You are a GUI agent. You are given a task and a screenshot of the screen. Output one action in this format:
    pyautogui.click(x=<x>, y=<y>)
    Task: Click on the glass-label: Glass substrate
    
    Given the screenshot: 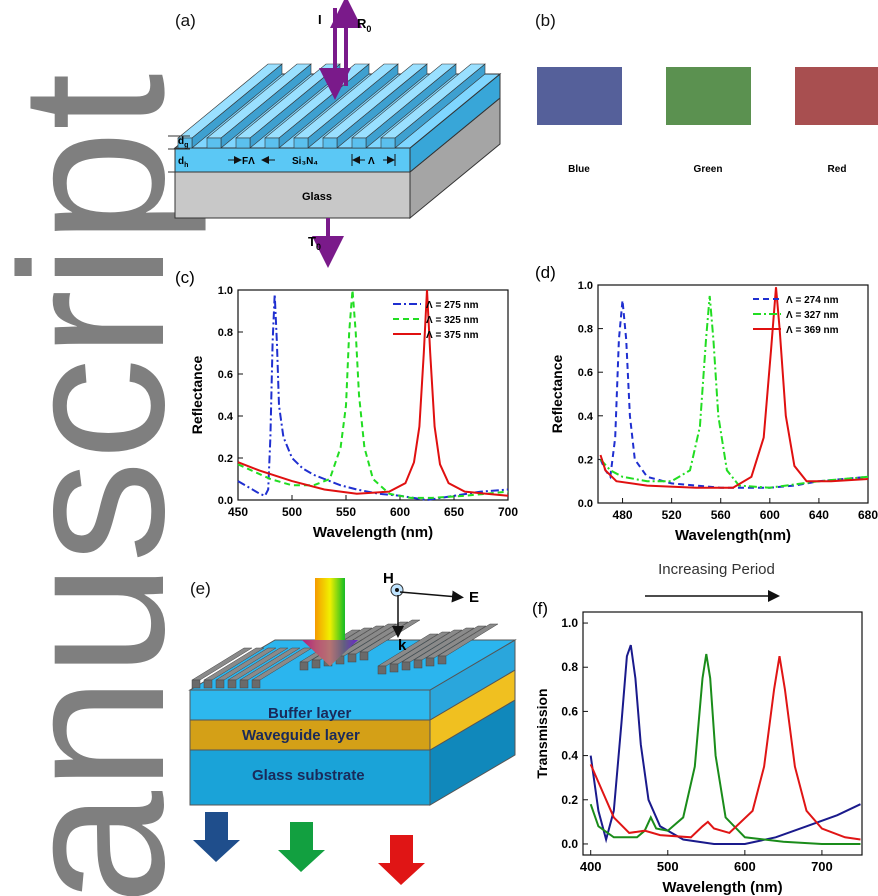 What is the action you would take?
    pyautogui.click(x=308, y=775)
    